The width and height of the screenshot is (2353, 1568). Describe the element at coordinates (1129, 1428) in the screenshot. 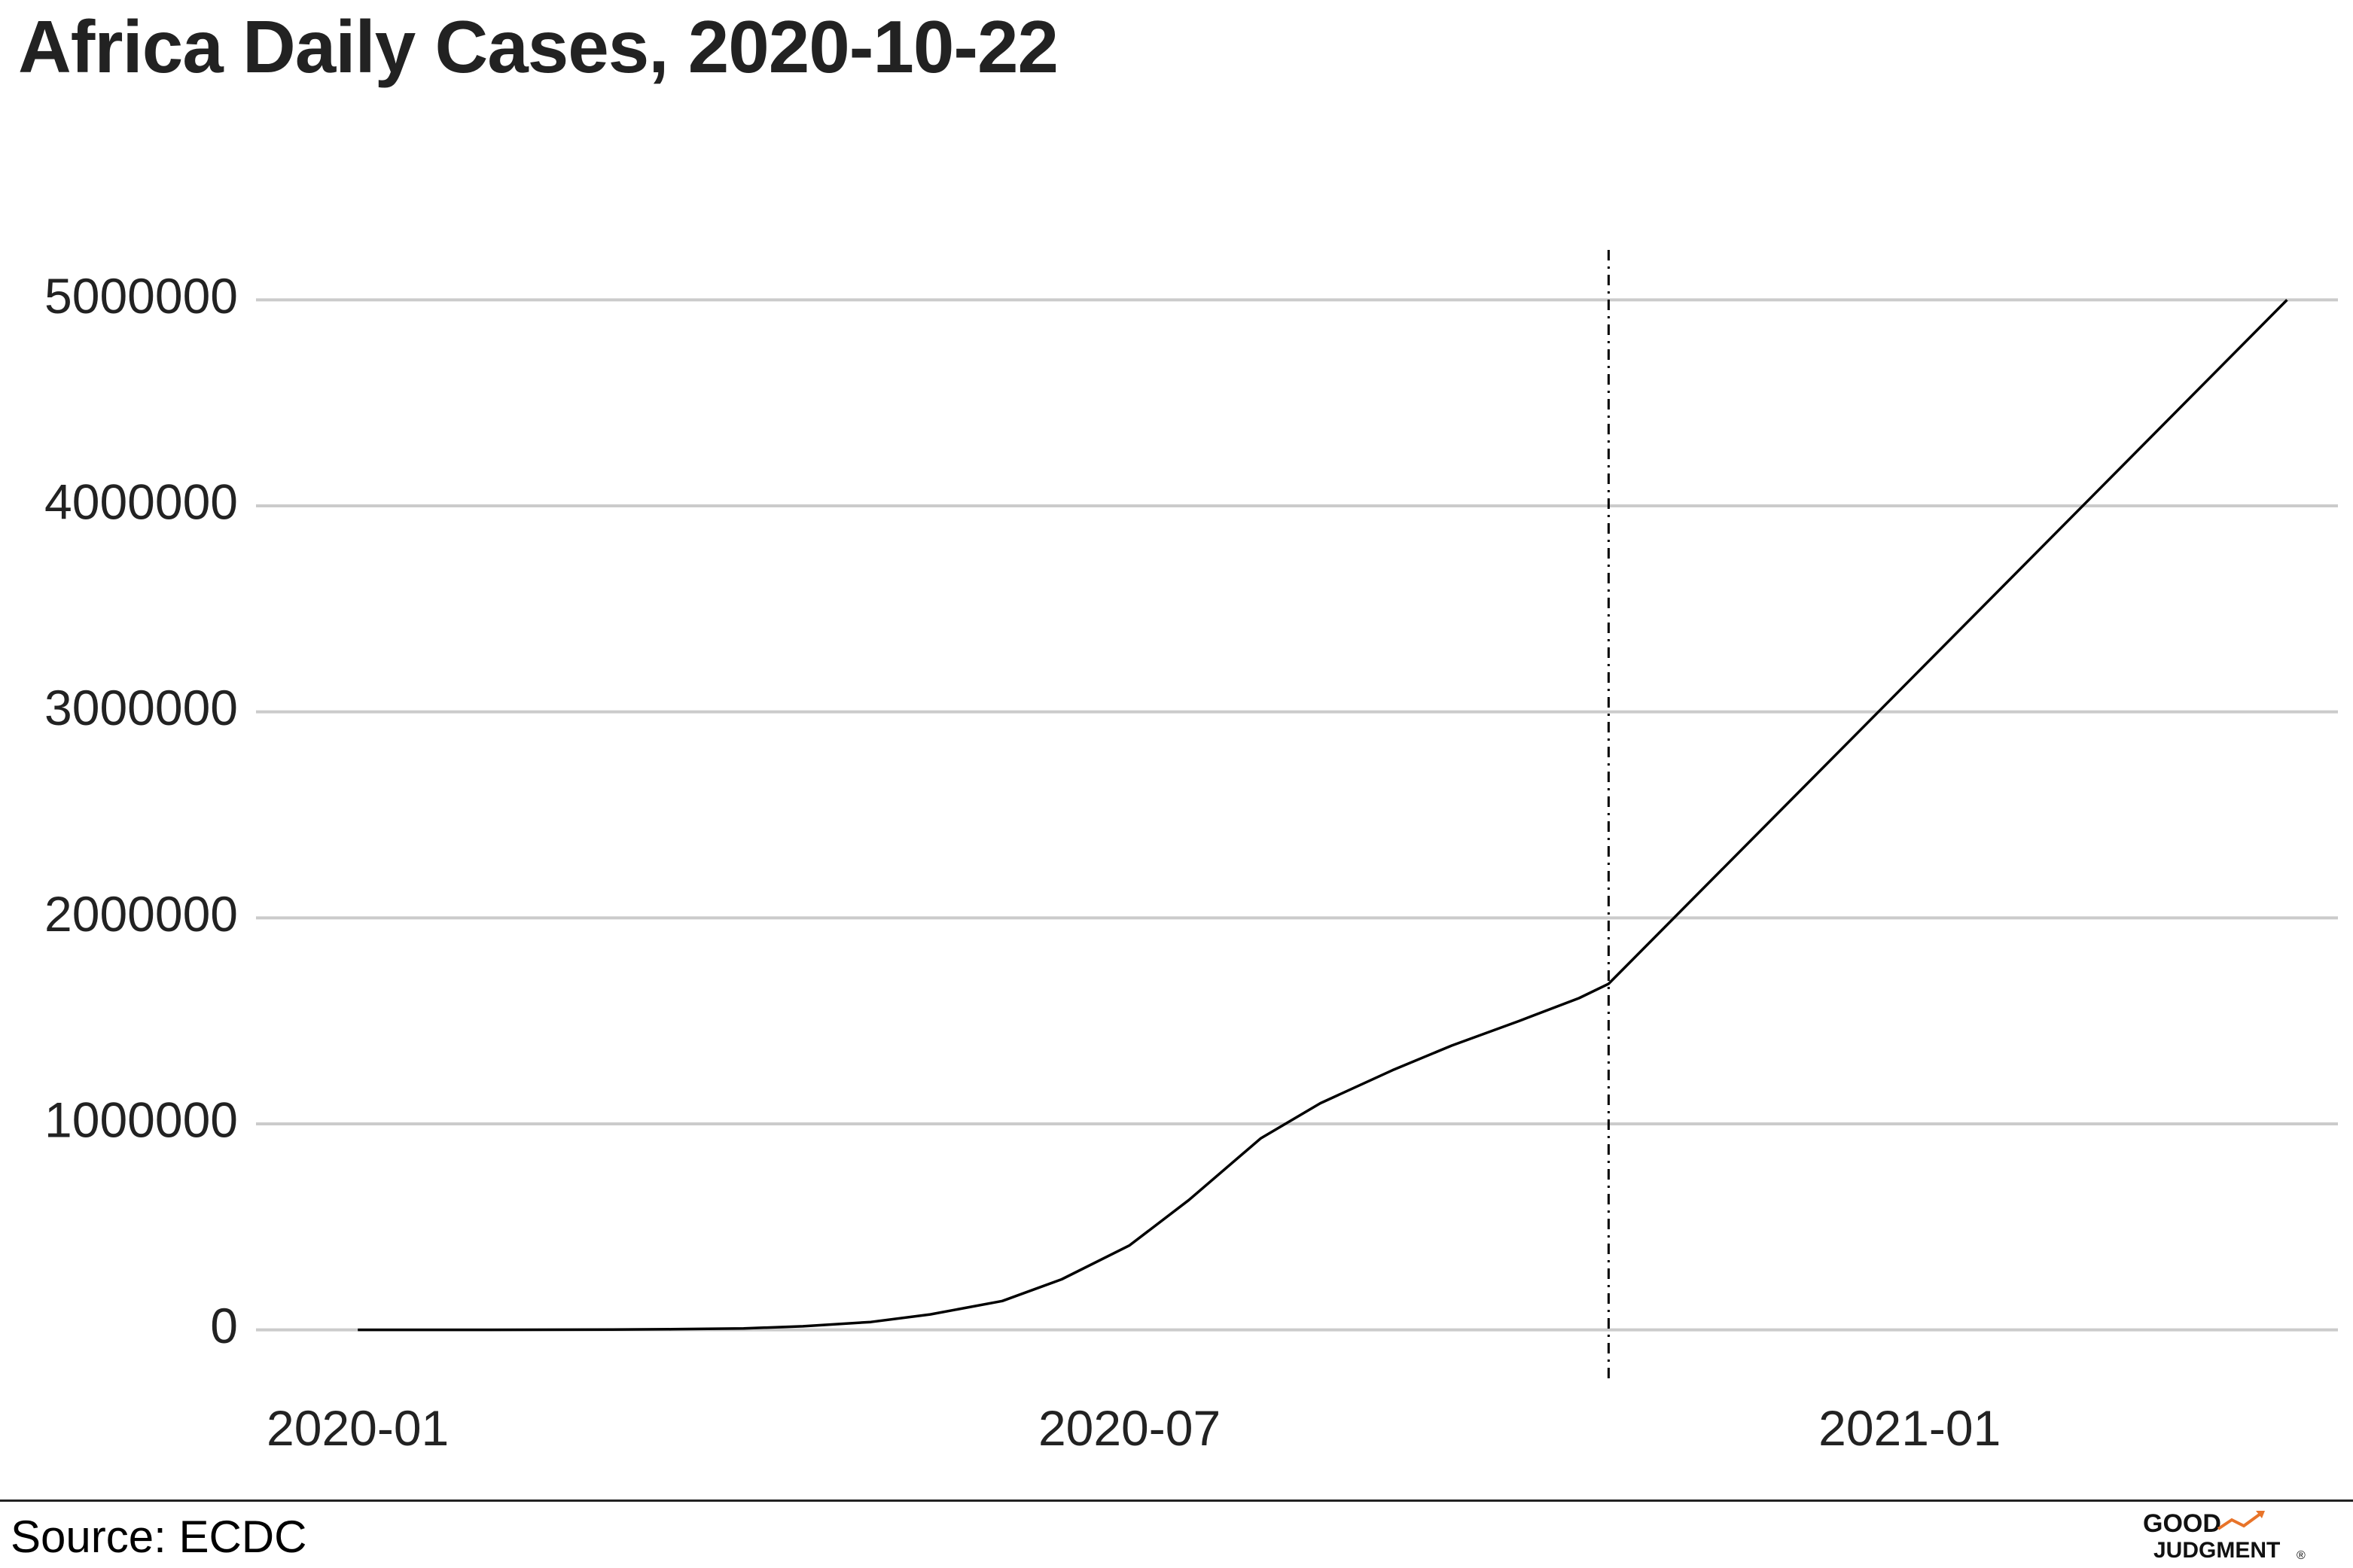

I see `x-tick-label: 2020-07` at that location.